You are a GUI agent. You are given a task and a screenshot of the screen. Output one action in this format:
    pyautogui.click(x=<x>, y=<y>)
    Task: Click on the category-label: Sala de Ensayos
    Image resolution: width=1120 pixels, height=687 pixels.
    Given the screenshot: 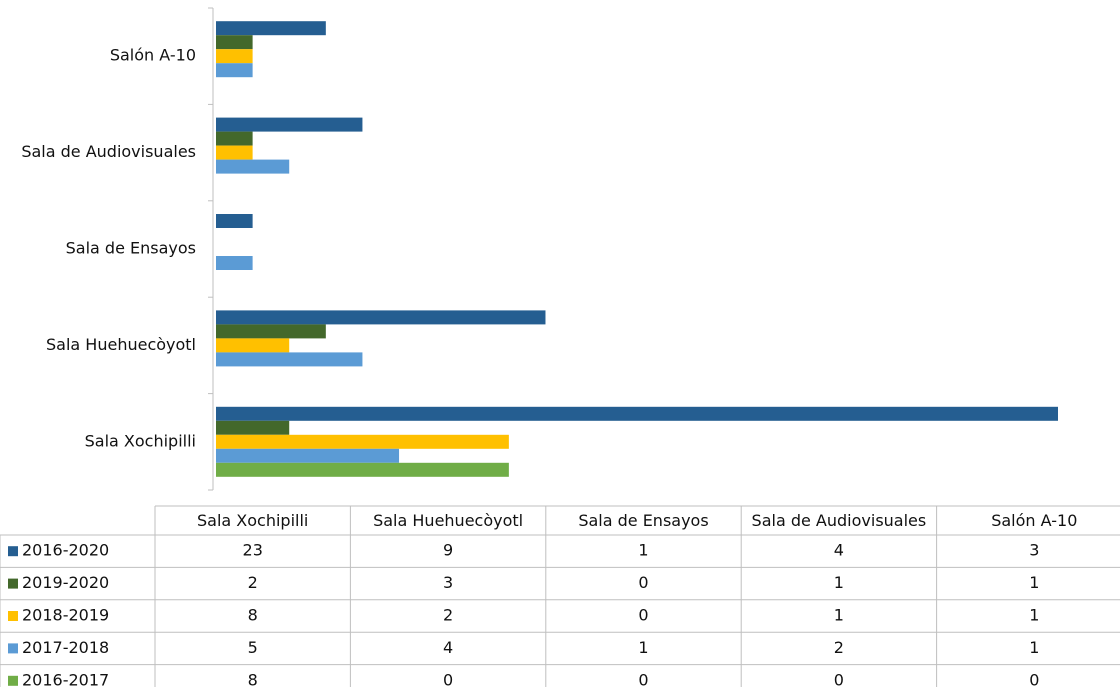 What is the action you would take?
    pyautogui.click(x=131, y=248)
    